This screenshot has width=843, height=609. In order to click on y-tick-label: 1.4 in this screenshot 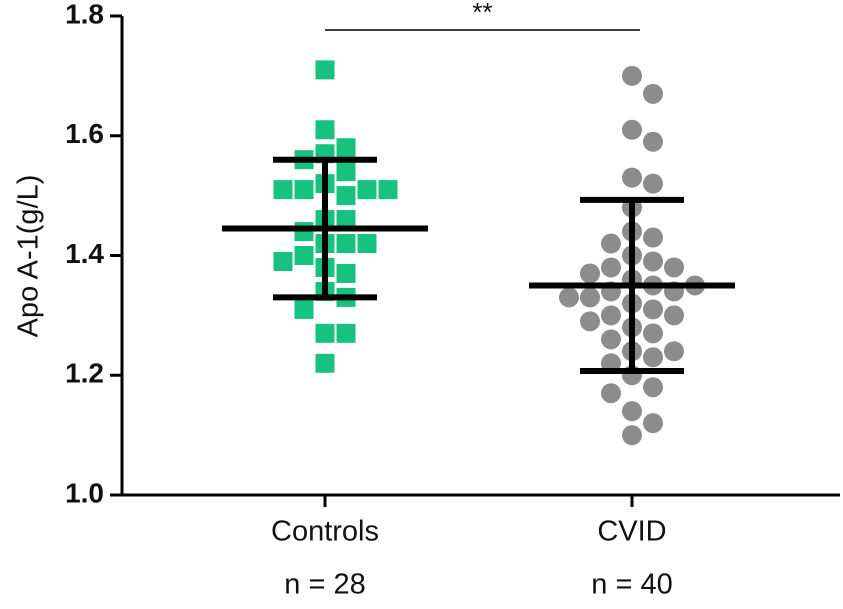, I will do `click(84, 253)`.